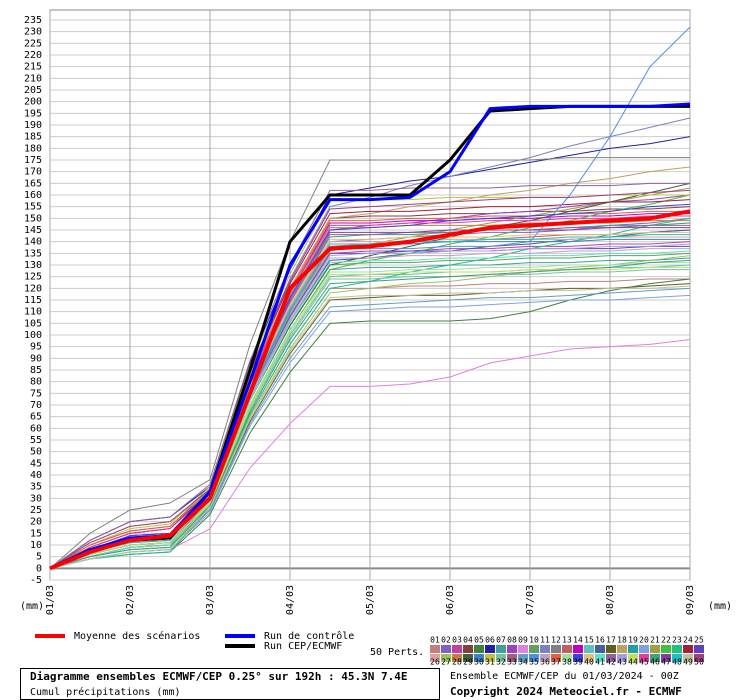 The height and width of the screenshot is (700, 740). Describe the element at coordinates (105, 692) in the screenshot. I see `chart-subtitle: Cumul précipitations (mm)` at that location.